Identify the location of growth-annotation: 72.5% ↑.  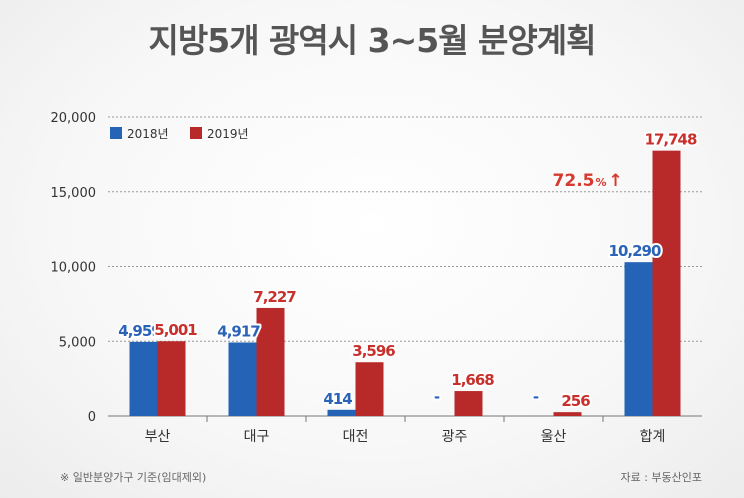
(588, 181).